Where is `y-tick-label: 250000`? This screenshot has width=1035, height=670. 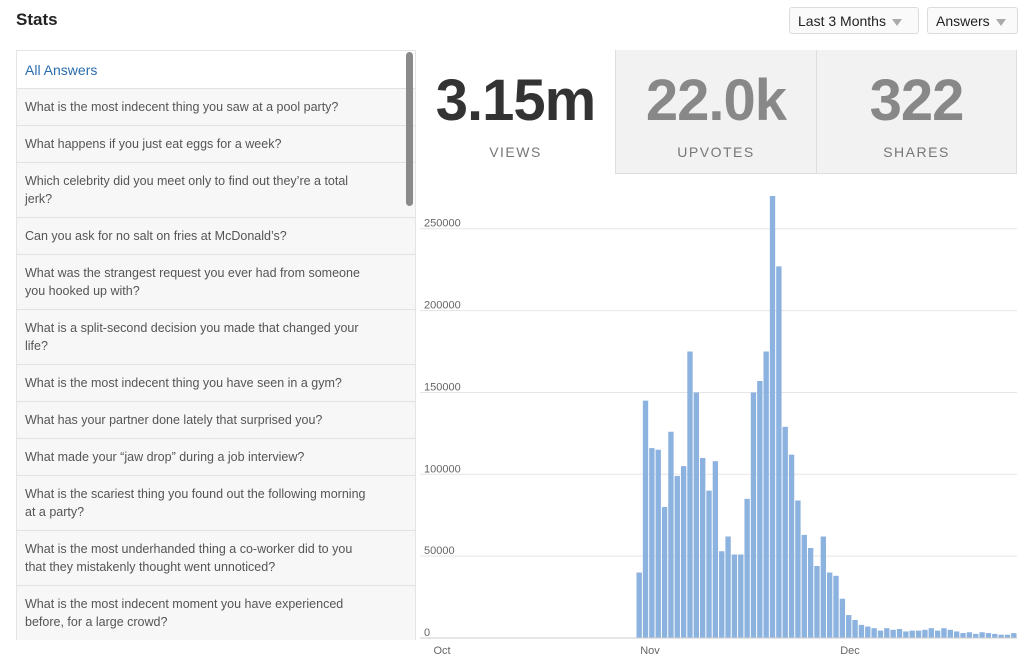
y-tick-label: 250000 is located at coordinates (442, 224).